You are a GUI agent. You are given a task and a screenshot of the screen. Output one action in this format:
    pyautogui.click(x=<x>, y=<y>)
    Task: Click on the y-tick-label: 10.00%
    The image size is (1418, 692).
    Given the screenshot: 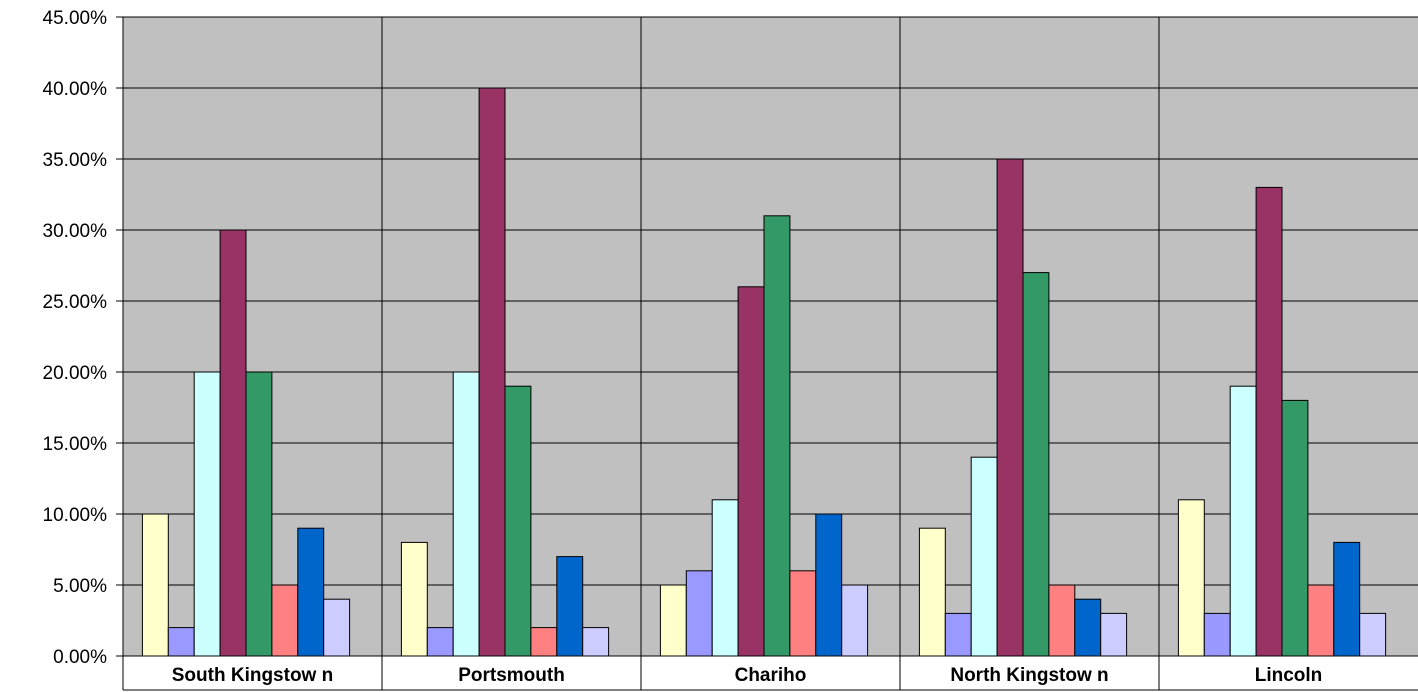 What is the action you would take?
    pyautogui.click(x=75, y=515)
    